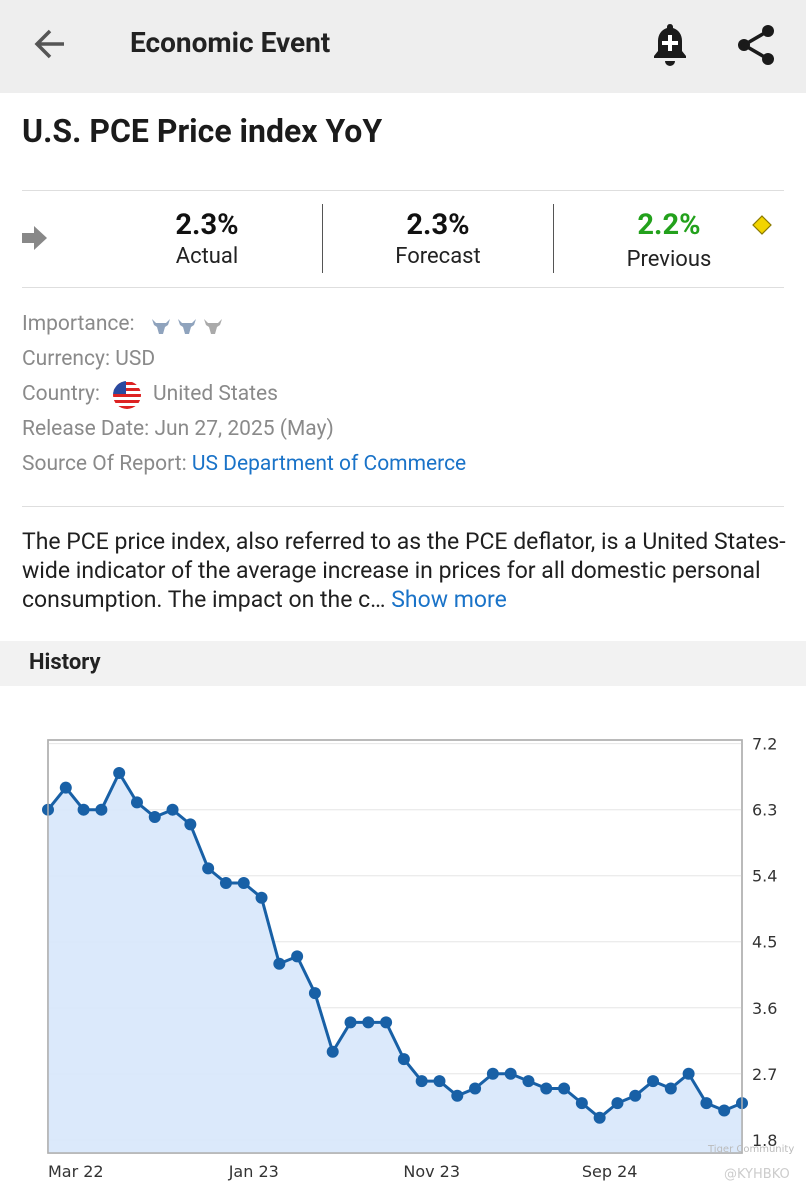 The image size is (806, 1193). What do you see at coordinates (449, 599) in the screenshot?
I see `show-more: Show more` at bounding box center [449, 599].